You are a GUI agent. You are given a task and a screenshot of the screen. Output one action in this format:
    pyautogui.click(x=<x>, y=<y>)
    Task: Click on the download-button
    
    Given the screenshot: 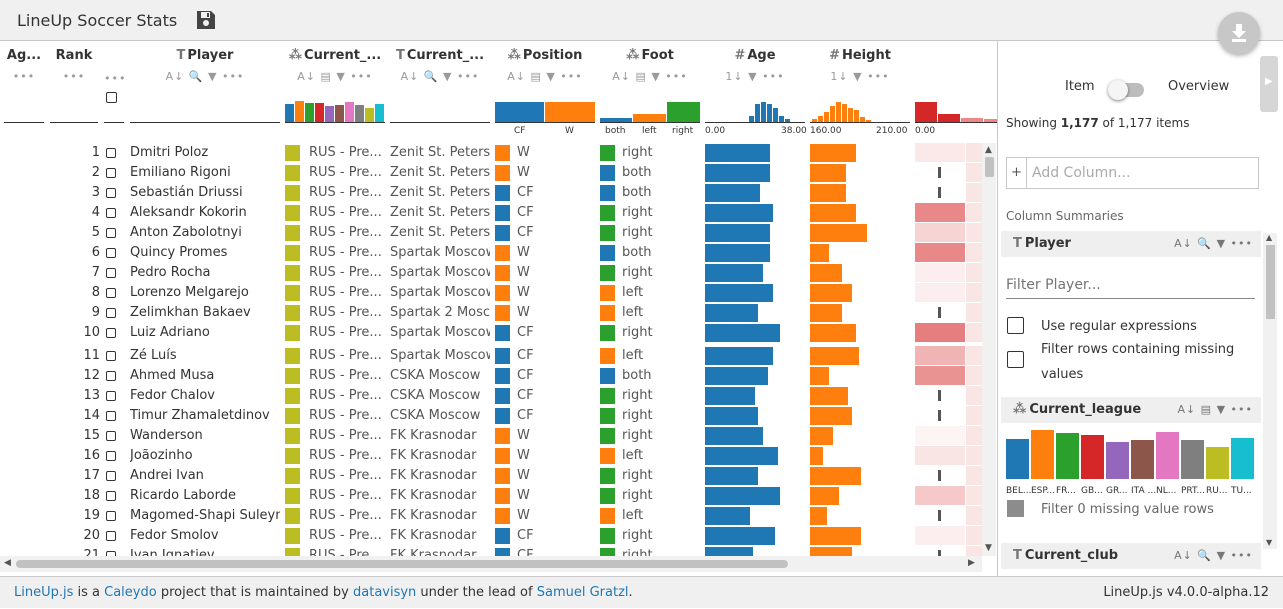 What is the action you would take?
    pyautogui.click(x=1239, y=33)
    